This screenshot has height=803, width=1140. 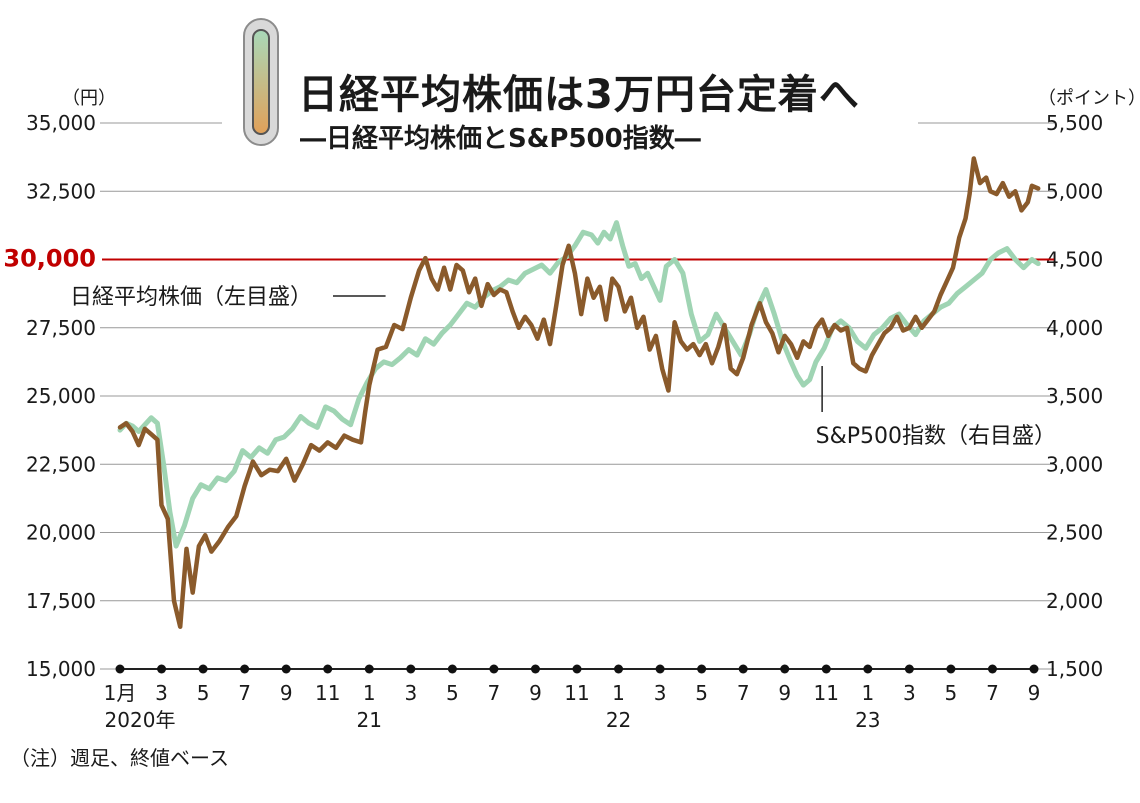 What do you see at coordinates (1074, 533) in the screenshot?
I see `y-right-tick-label: 2,500` at bounding box center [1074, 533].